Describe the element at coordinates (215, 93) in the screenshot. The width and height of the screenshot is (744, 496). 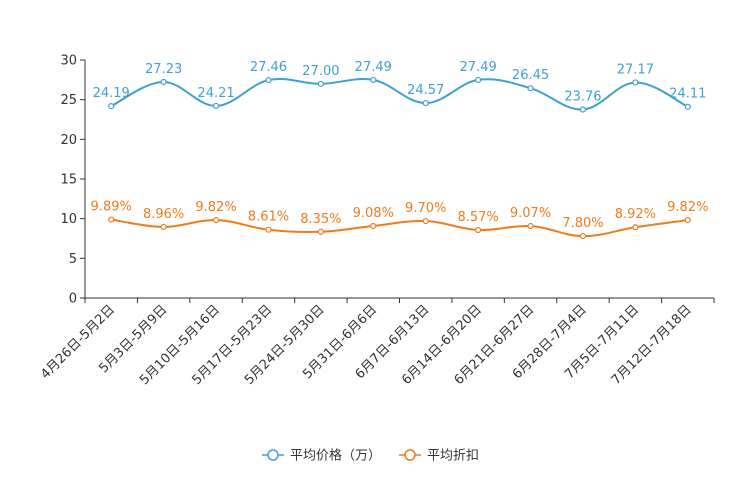
I see `data-label: 24.21` at that location.